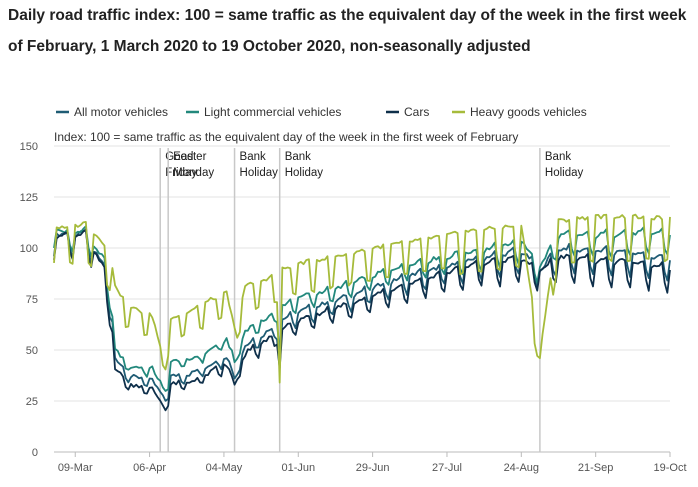 The image size is (698, 487). What do you see at coordinates (149, 468) in the screenshot?
I see `x-tick-label: 06-Apr` at bounding box center [149, 468].